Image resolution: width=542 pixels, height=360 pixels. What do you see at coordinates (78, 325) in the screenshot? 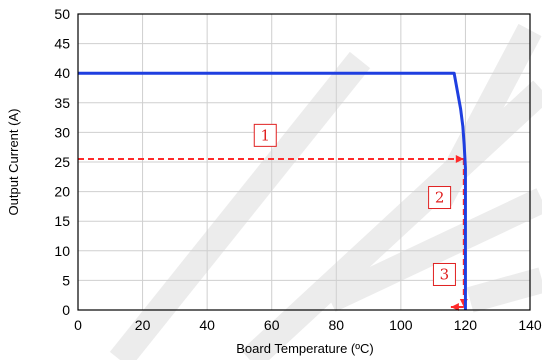
I see `x-tick-label: 0` at bounding box center [78, 325].